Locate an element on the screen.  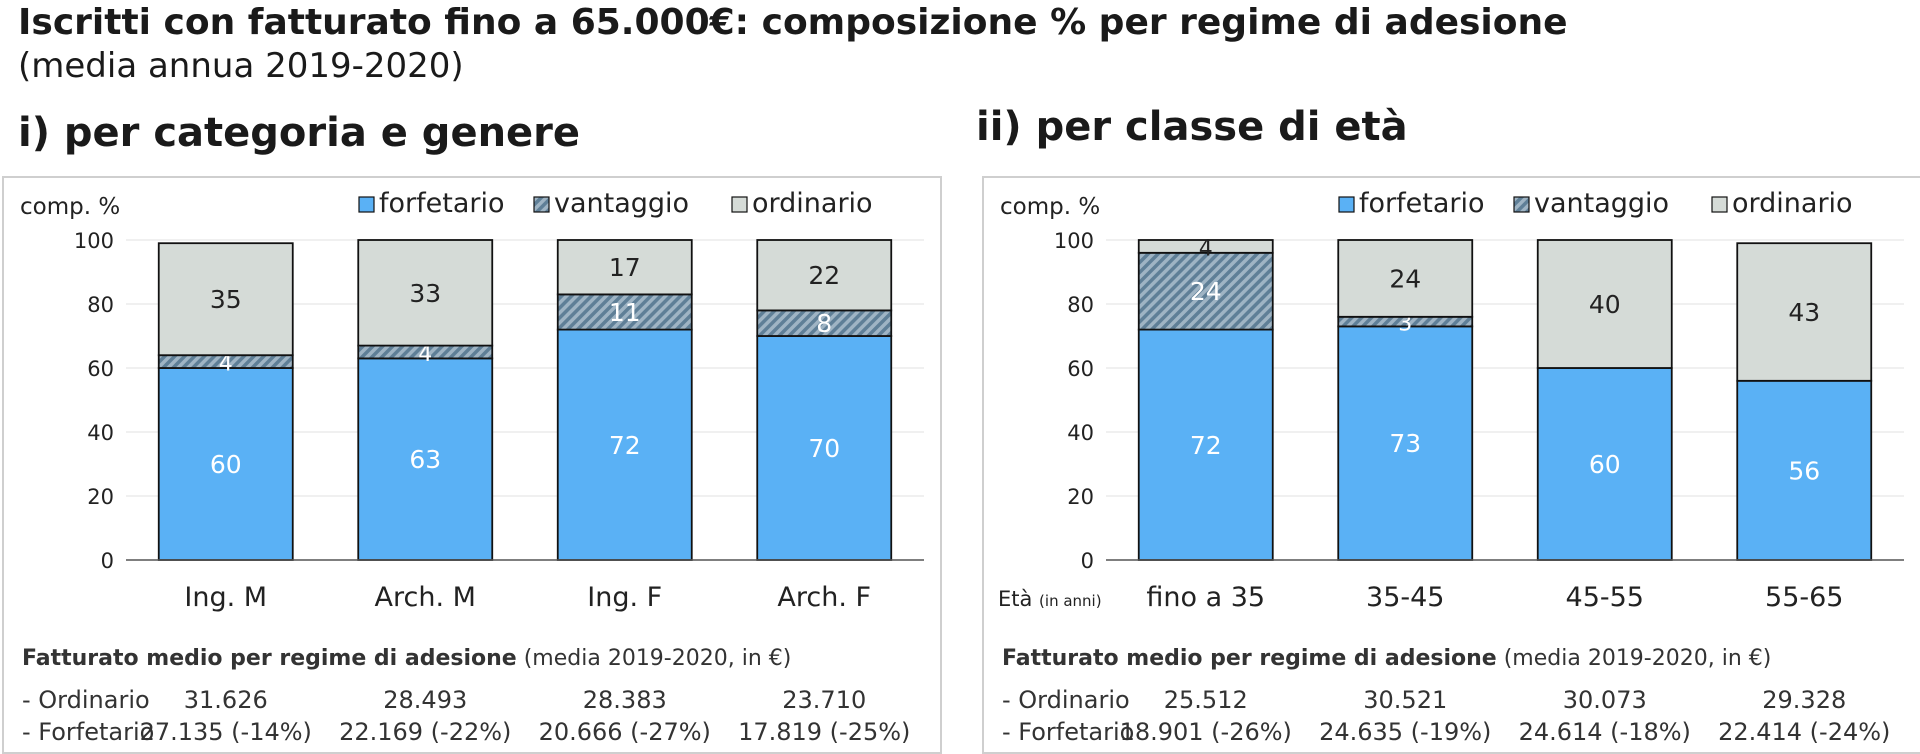
footer-value-cell: 29.328 is located at coordinates (1804, 700).